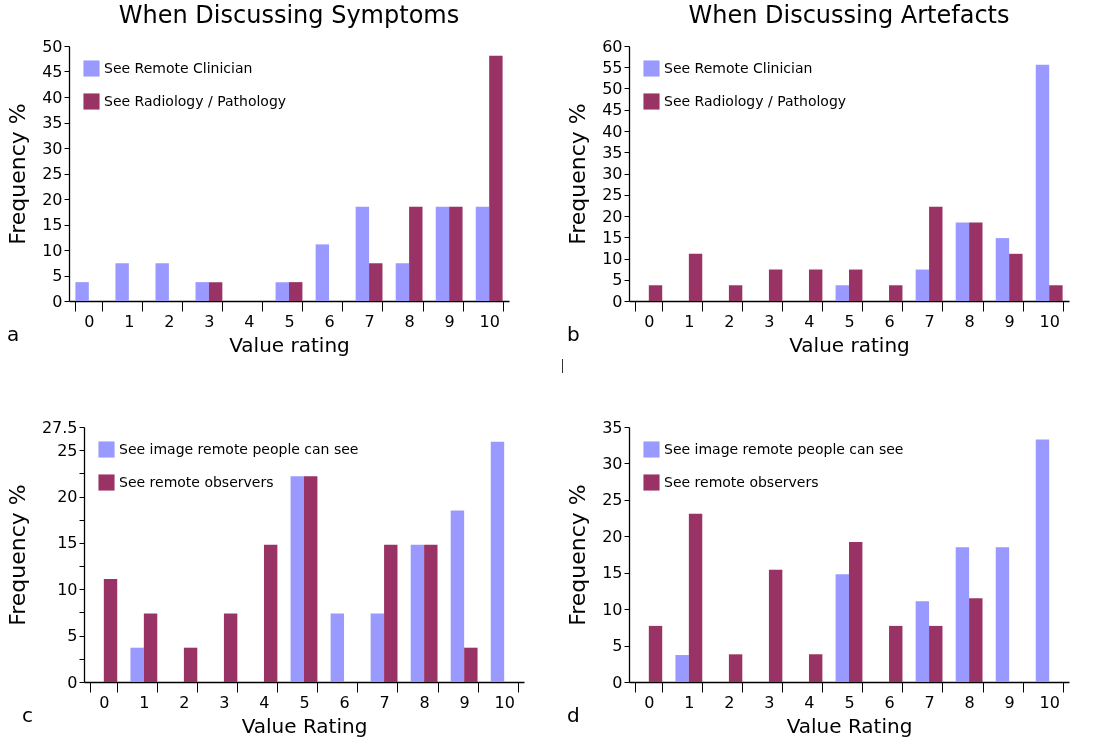  Describe the element at coordinates (849, 725) in the screenshot. I see `x-axis-title: Value Rating` at that location.